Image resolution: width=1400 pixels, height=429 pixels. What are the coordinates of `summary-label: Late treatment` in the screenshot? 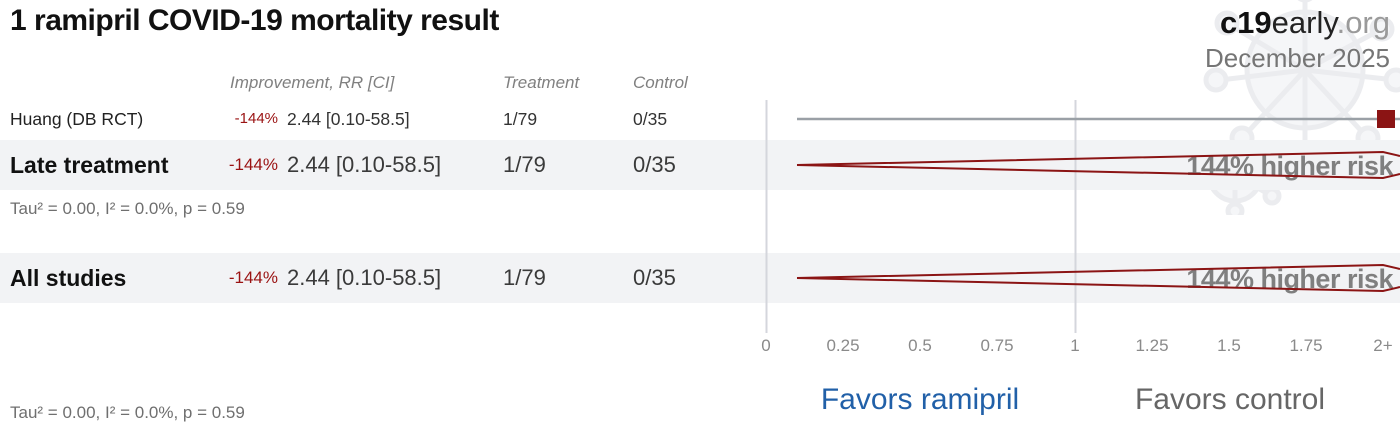 It's located at (89, 165).